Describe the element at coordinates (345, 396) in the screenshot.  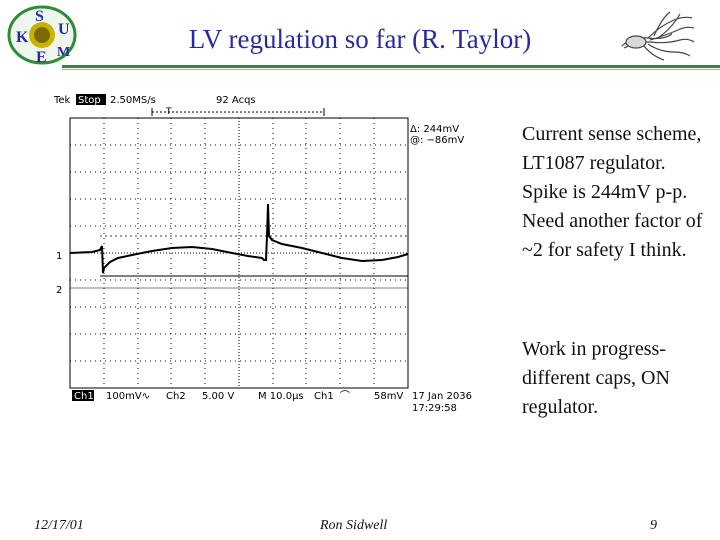
I see `scope-trigger-slope: ⌒` at that location.